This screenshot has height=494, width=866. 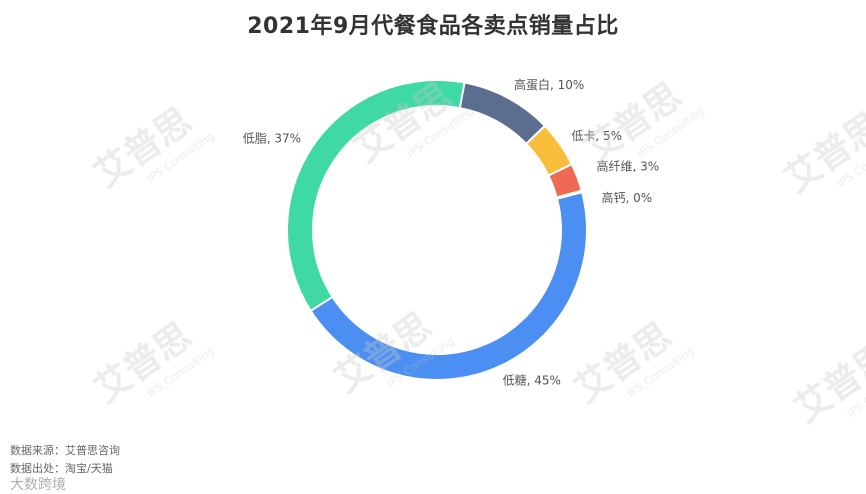 I want to click on brand-mark: 大数跨境, so click(x=38, y=485).